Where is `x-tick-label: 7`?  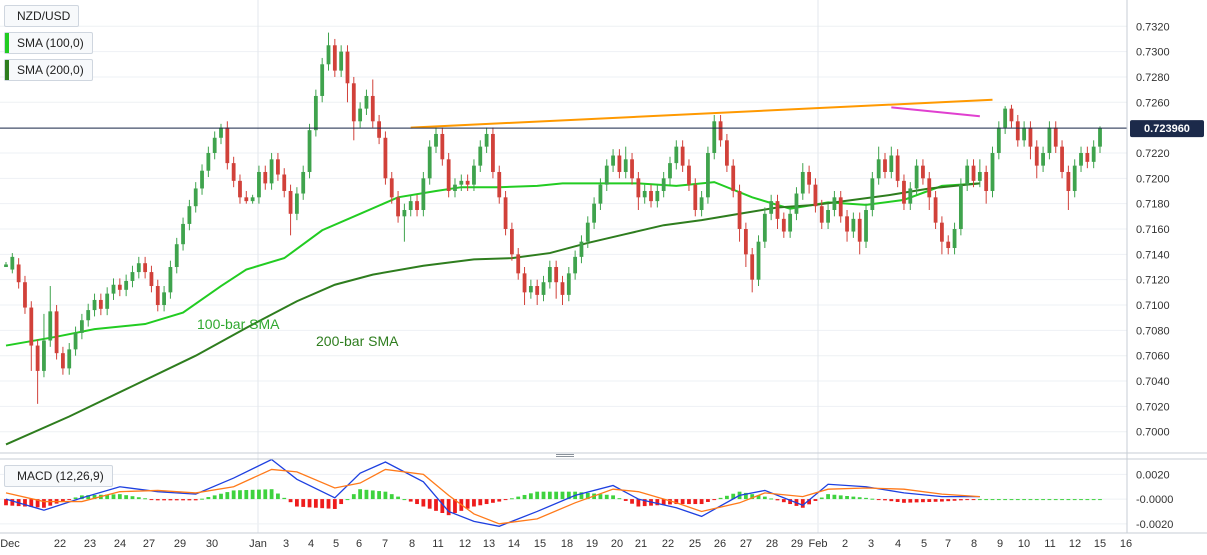
x-tick-label: 7 is located at coordinates (385, 544).